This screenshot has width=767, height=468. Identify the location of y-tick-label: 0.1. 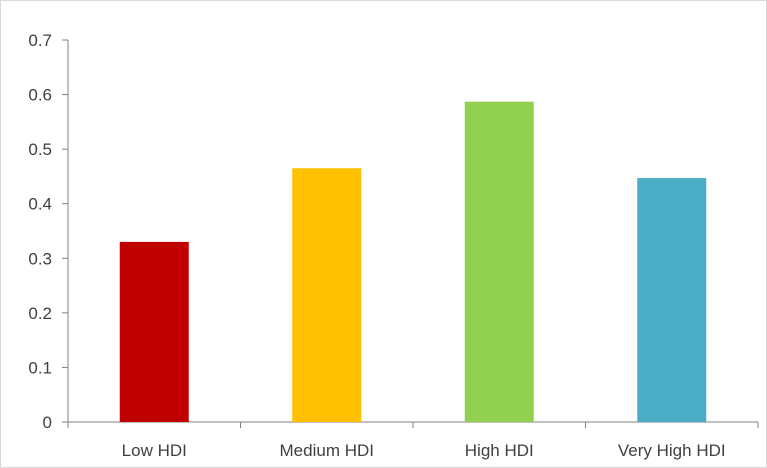
(40, 367).